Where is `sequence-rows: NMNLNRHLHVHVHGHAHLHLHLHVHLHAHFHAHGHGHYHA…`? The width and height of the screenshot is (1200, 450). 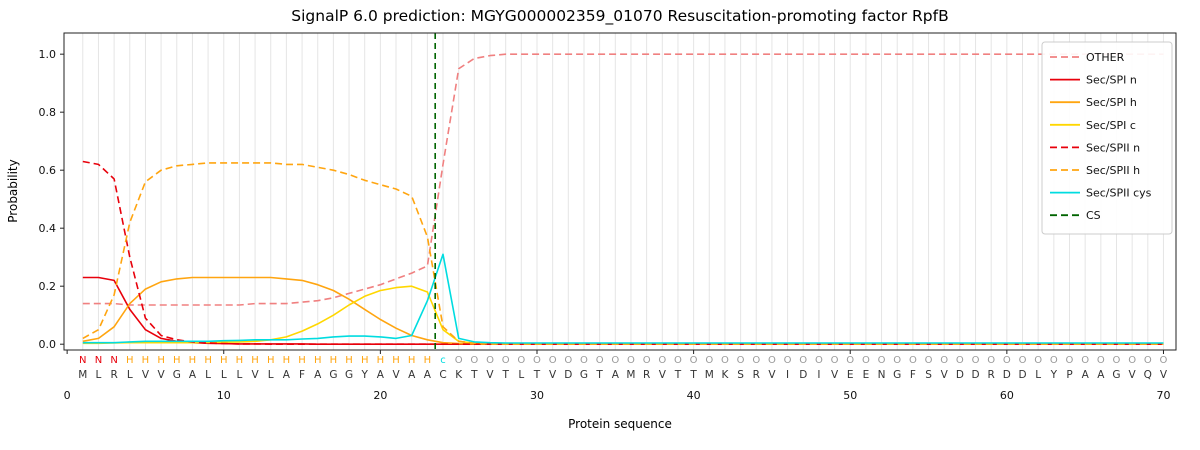
sequence-rows: NMNLNRHLHVHVHGHAHLHLHLHVHLHAHFHAHGHGHYHA… is located at coordinates (623, 368).